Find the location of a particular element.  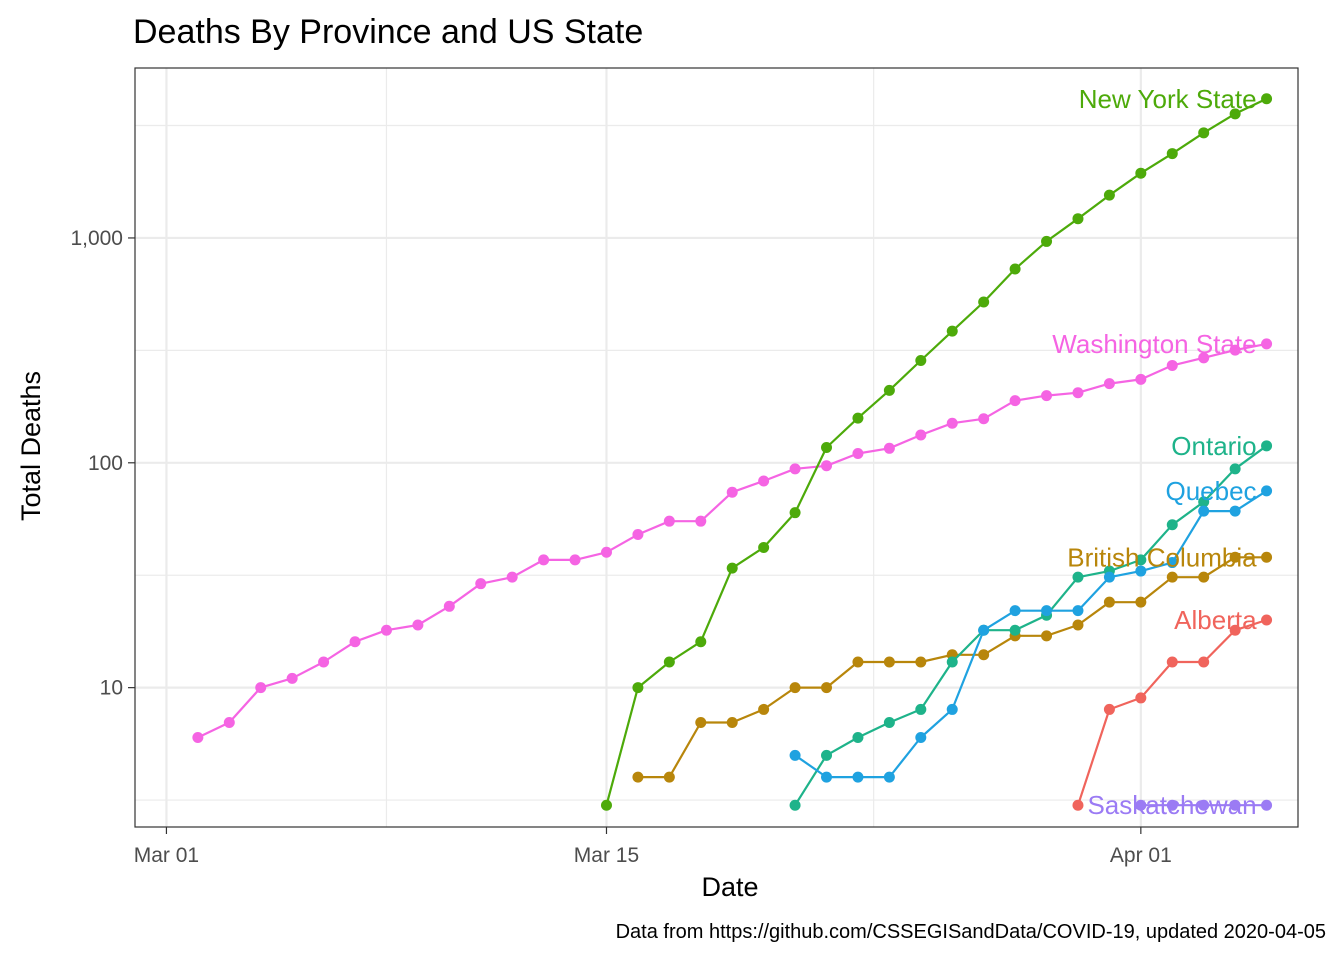

series-british-columbia is located at coordinates (952, 667).